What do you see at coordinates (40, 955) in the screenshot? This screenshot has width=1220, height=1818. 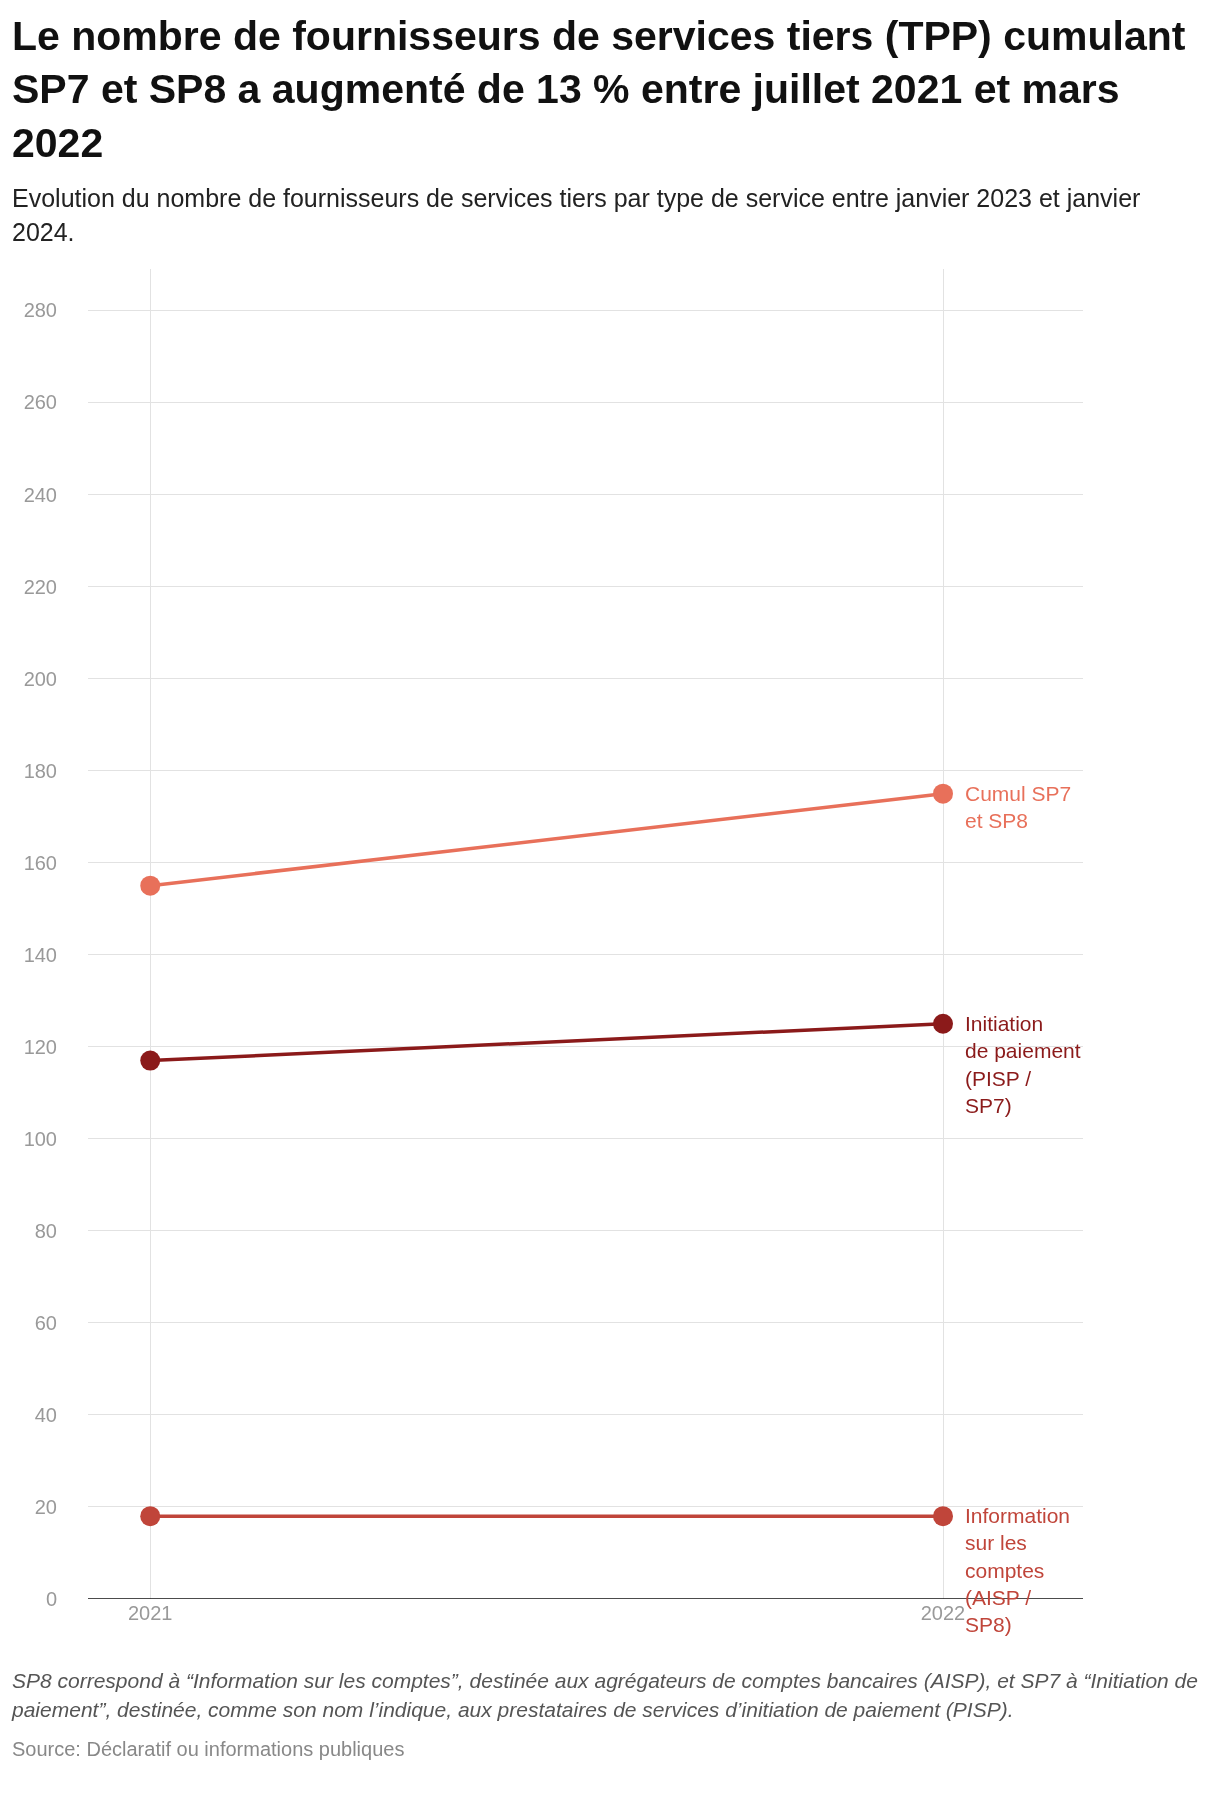 I see `y-tick-label: 140` at bounding box center [40, 955].